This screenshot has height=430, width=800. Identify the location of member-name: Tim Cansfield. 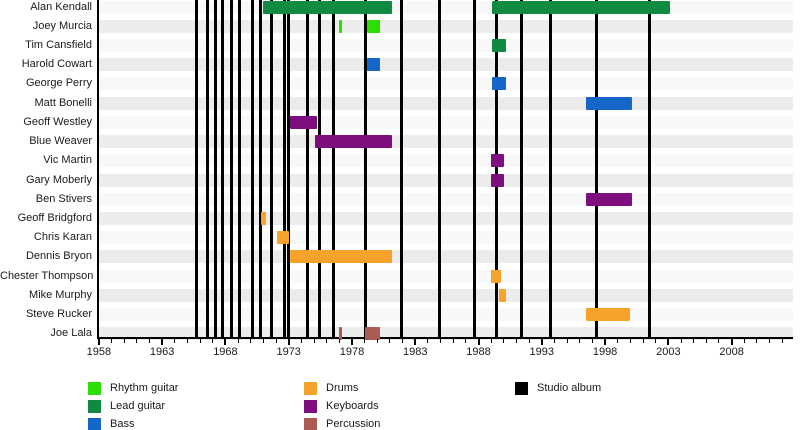
(58, 44).